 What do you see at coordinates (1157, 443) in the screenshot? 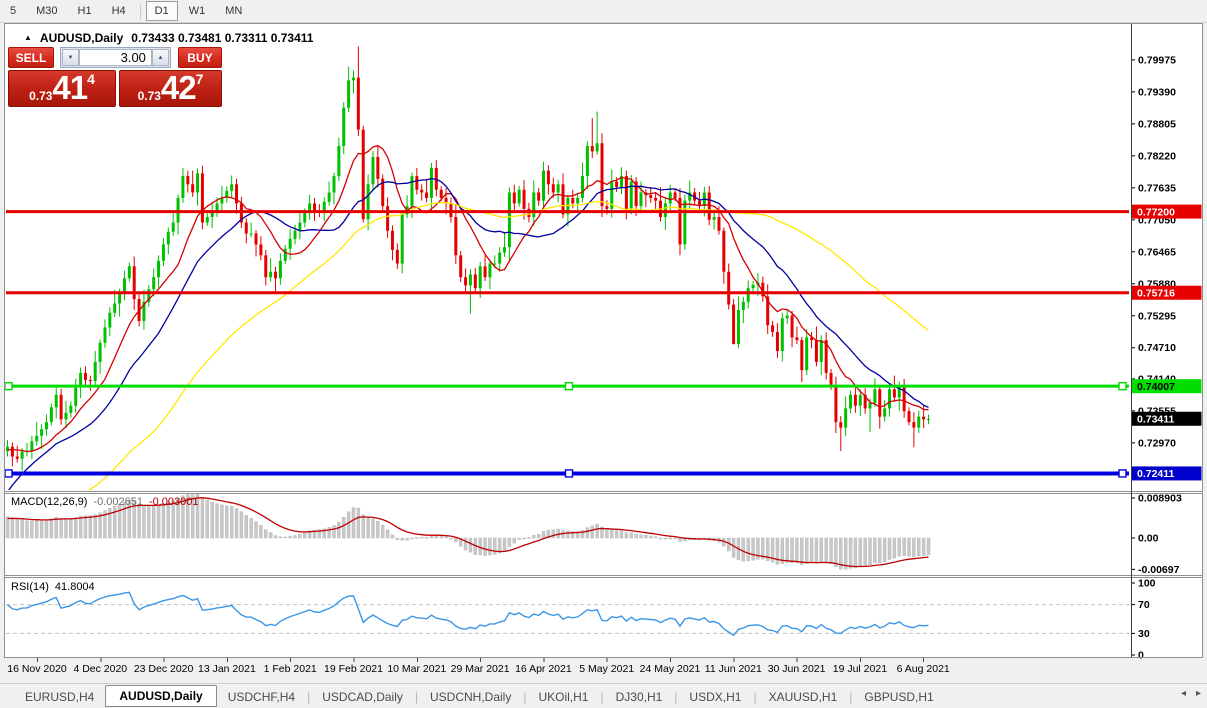
I see `svg-text: 0.72970` at bounding box center [1157, 443].